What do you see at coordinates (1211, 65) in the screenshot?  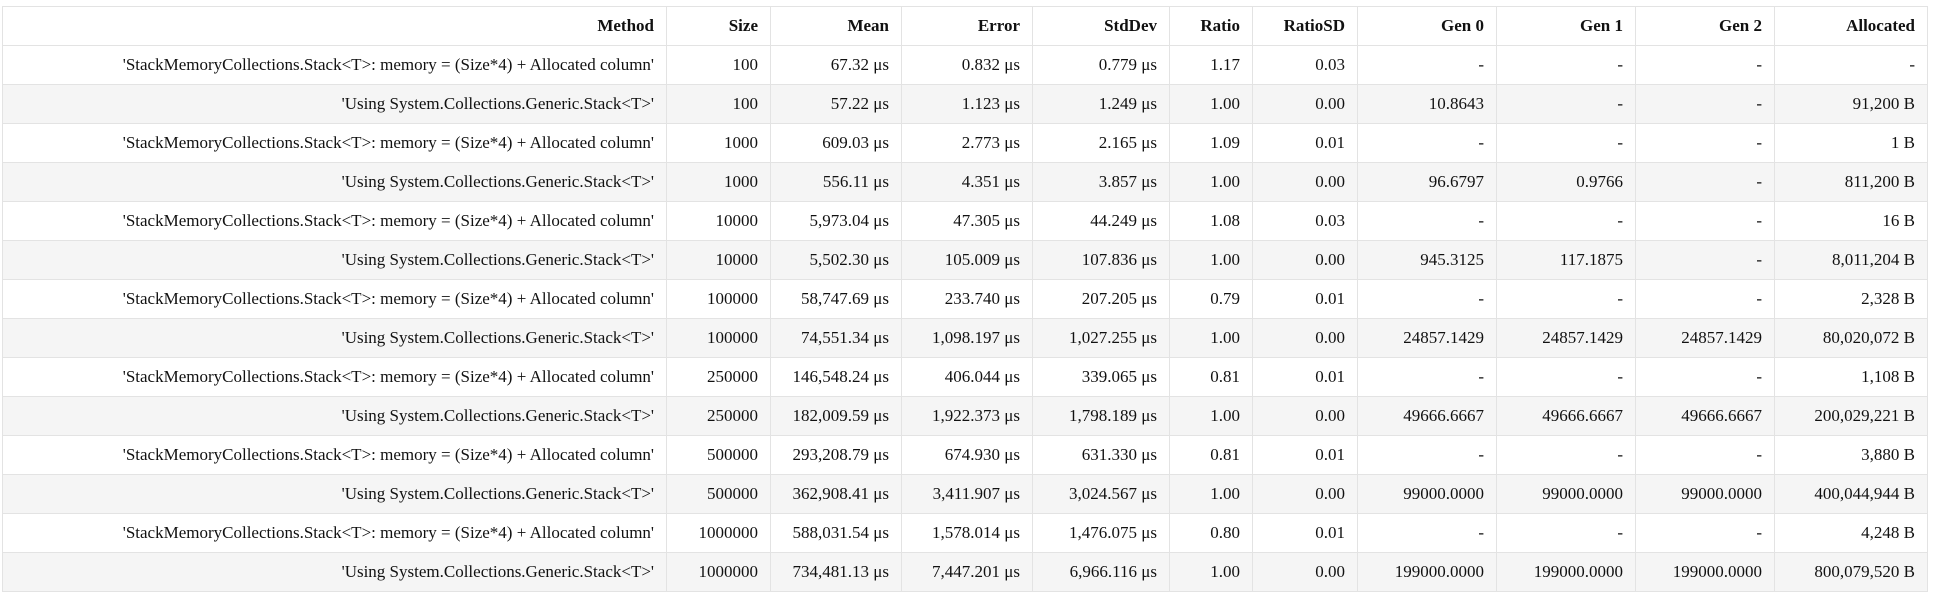 I see `cell-ratio: 1.17` at bounding box center [1211, 65].